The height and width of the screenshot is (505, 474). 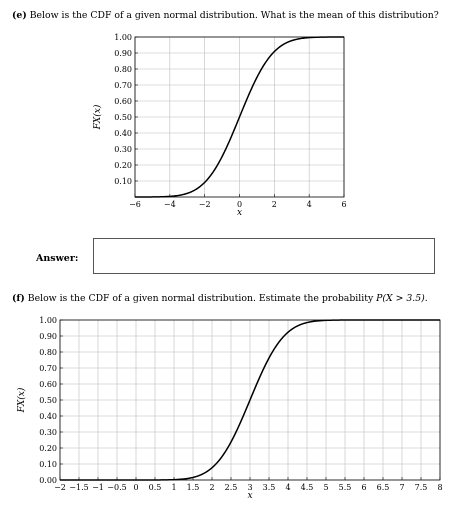 I want to click on x-tick-label: −1, so click(x=98, y=487).